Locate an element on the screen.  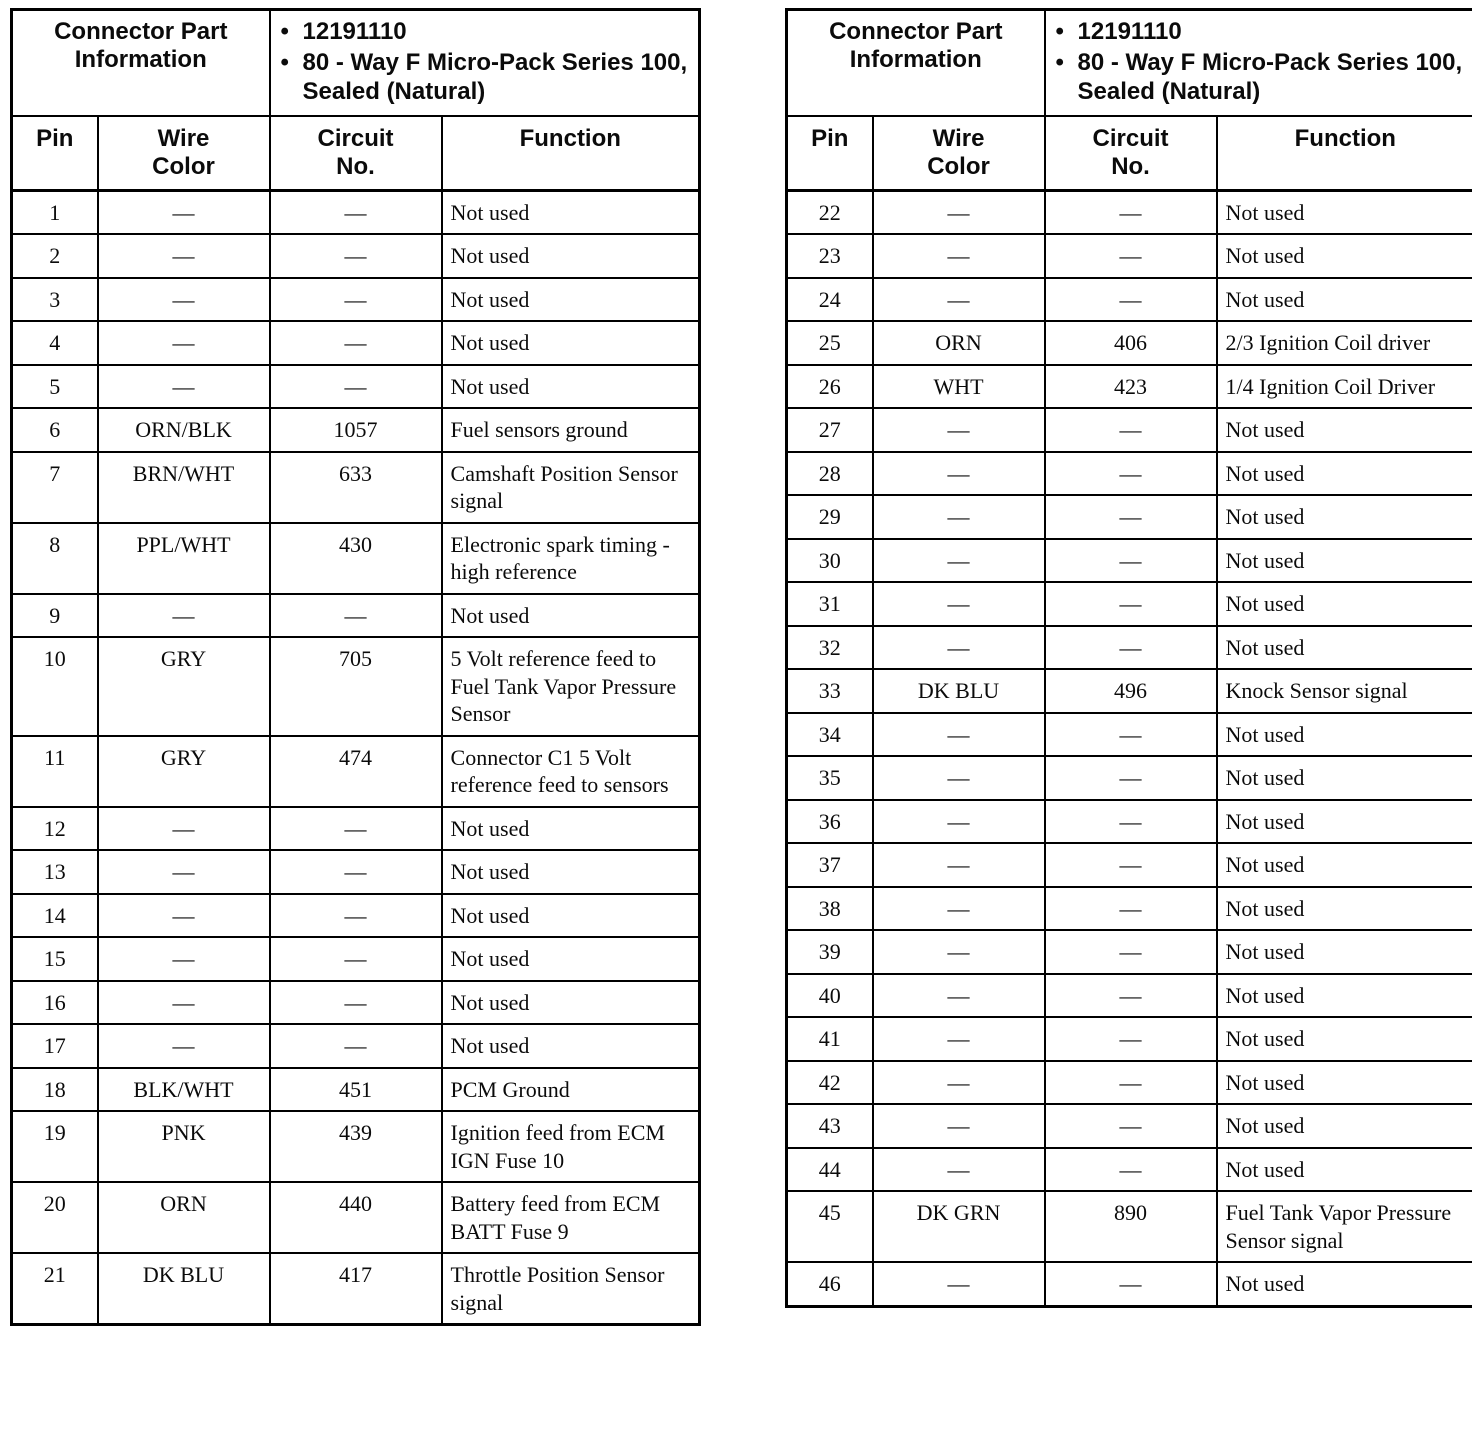
cell-function: Camshaft Position Sensor signal is located at coordinates (570, 487).